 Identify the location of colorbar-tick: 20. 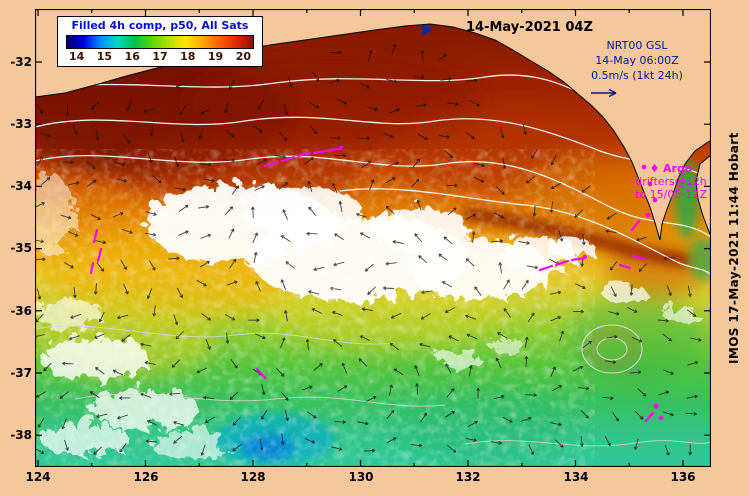
(243, 56).